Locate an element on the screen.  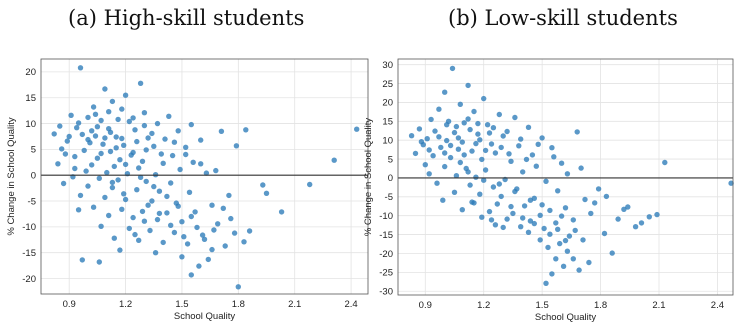
y-tick-label: 0 is located at coordinates (390, 178).